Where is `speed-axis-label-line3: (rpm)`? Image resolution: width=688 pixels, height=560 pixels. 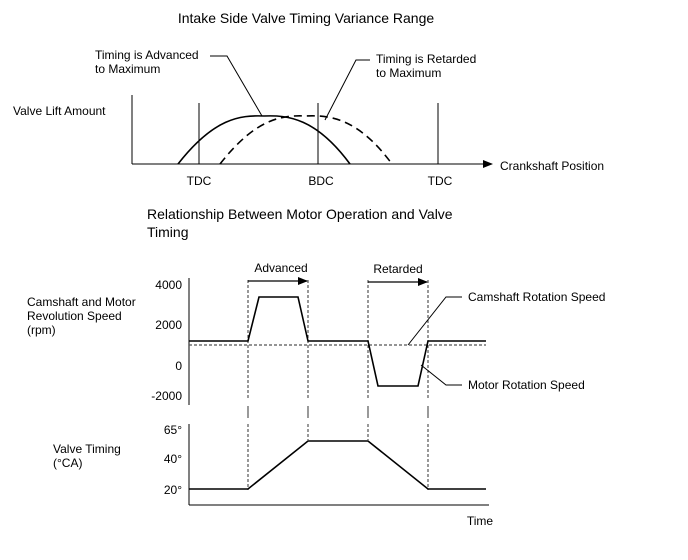
speed-axis-label-line3: (rpm) is located at coordinates (41, 330).